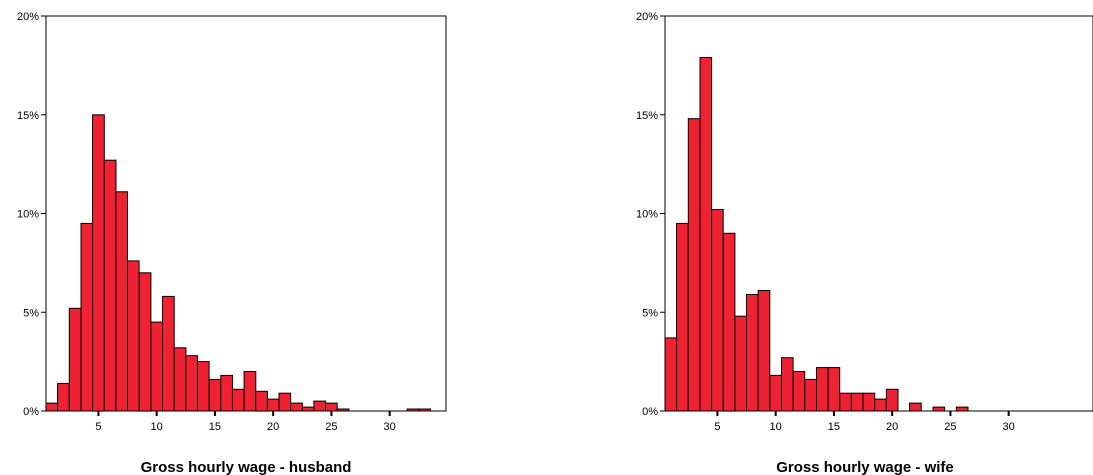 The image size is (1093, 475). I want to click on x-axis-title: Gross hourly wage - husband, so click(246, 467).